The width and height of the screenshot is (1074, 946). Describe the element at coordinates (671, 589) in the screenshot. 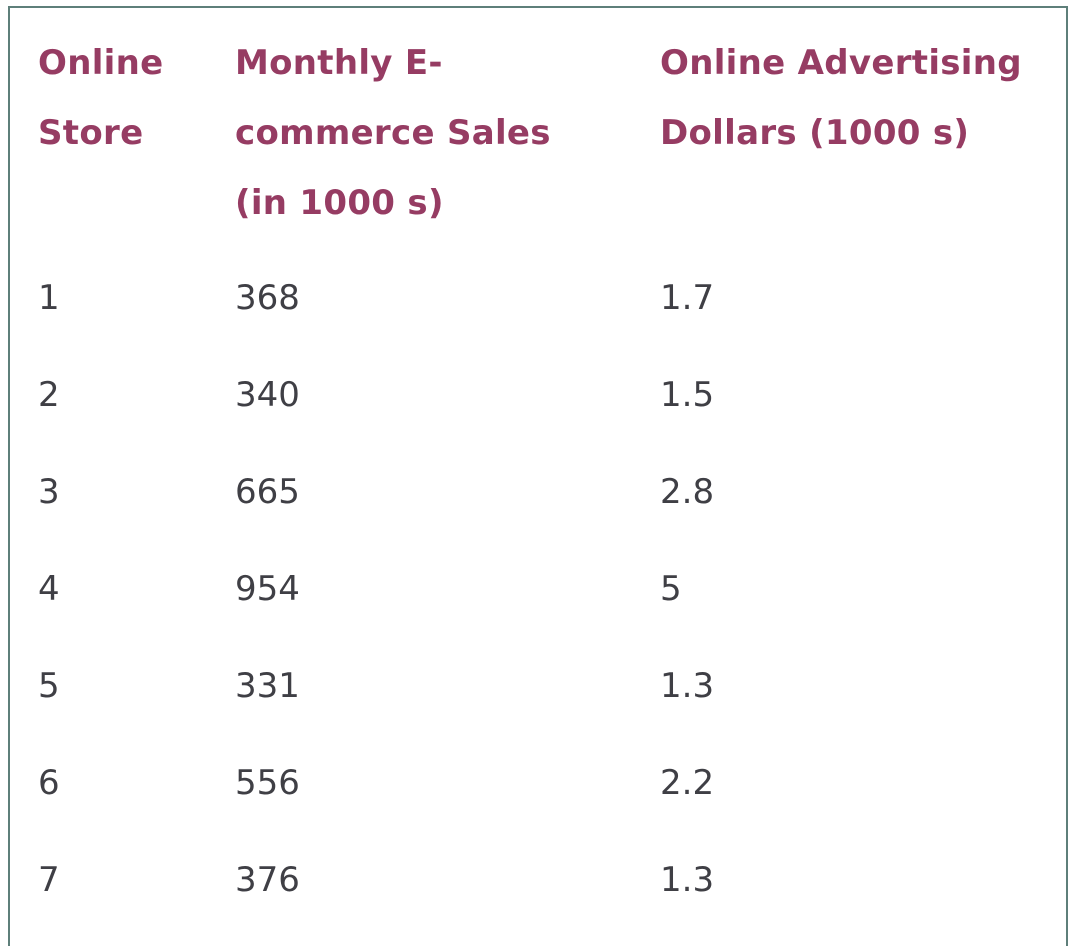

I see `cell-advertising: 5` at that location.